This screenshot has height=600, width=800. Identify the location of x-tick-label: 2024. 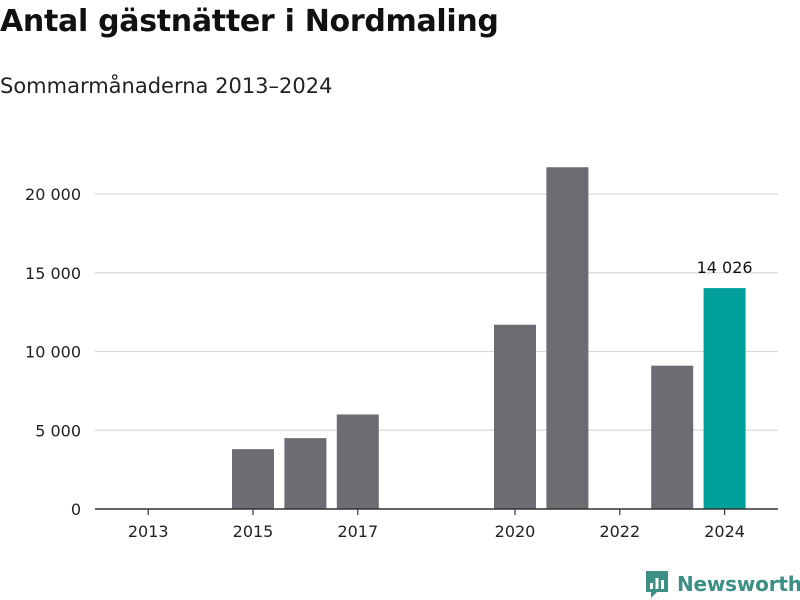
(724, 531).